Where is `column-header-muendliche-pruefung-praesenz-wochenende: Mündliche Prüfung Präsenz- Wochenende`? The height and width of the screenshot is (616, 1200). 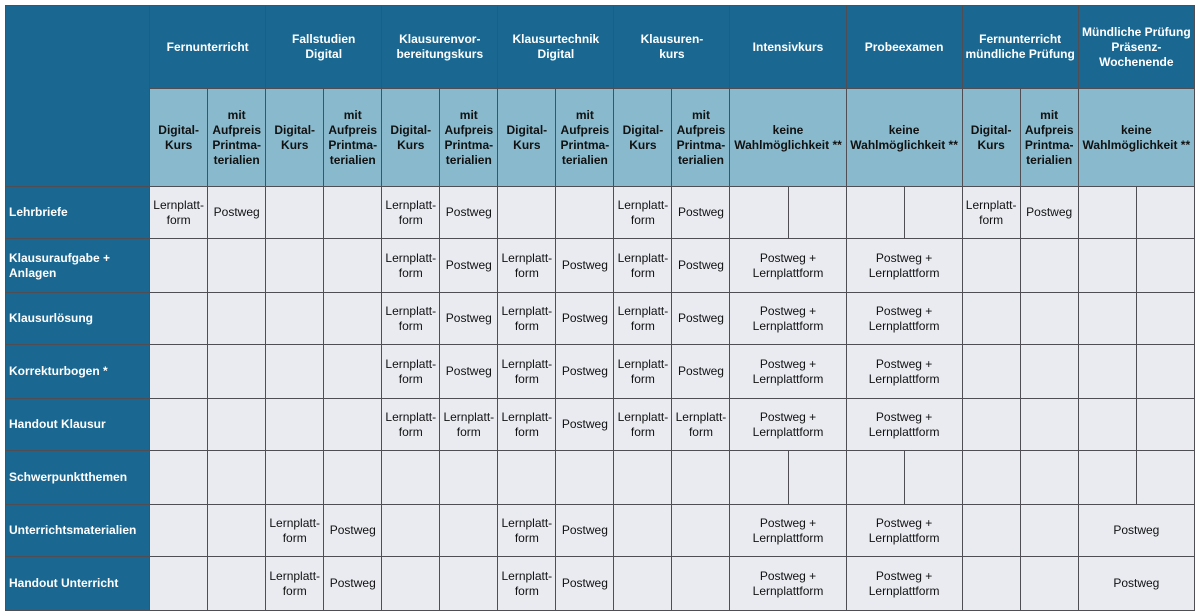
column-header-muendliche-pruefung-praesenz-wochenende: Mündliche Prüfung Präsenz- Wochenende is located at coordinates (1136, 47).